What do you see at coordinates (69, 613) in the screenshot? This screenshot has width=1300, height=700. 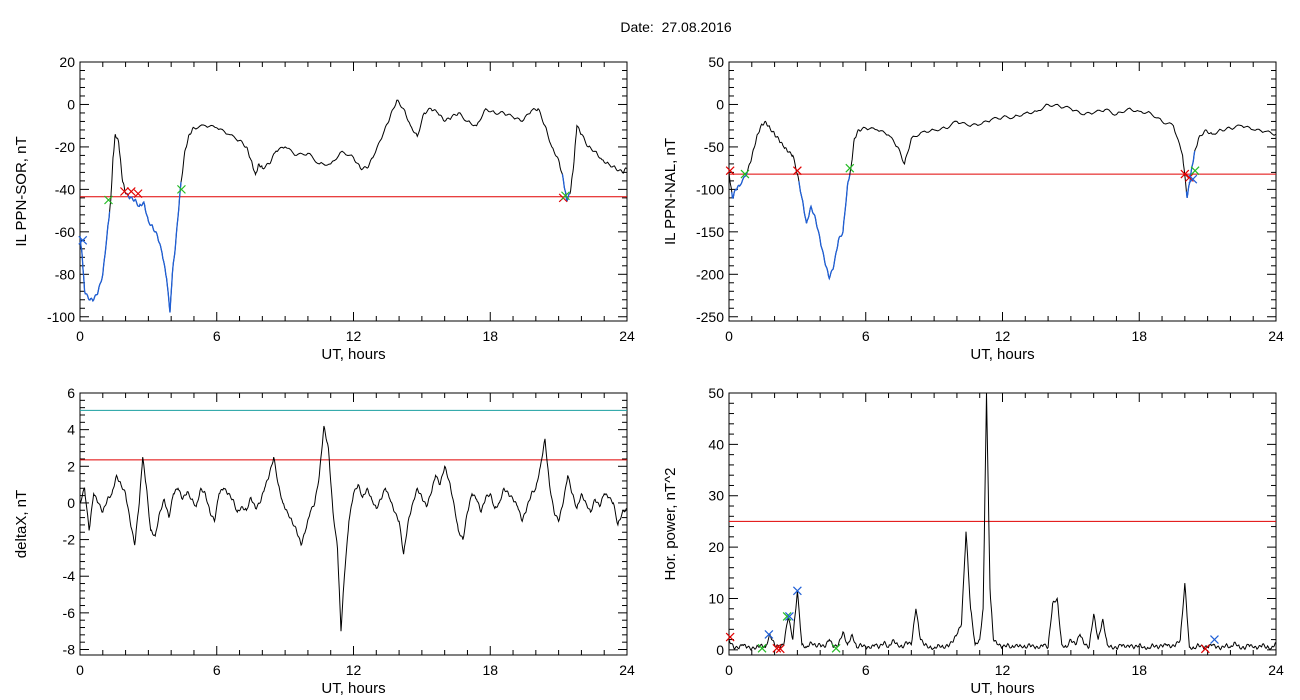 I see `y-tick-label: -6` at bounding box center [69, 613].